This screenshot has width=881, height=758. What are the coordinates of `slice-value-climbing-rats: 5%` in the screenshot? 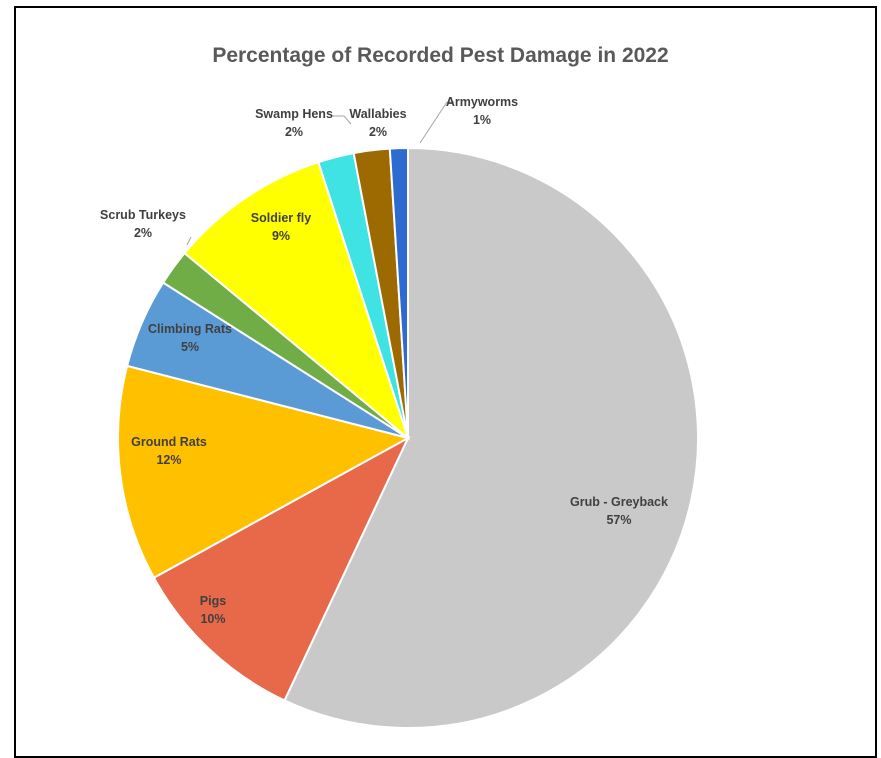 It's located at (190, 347).